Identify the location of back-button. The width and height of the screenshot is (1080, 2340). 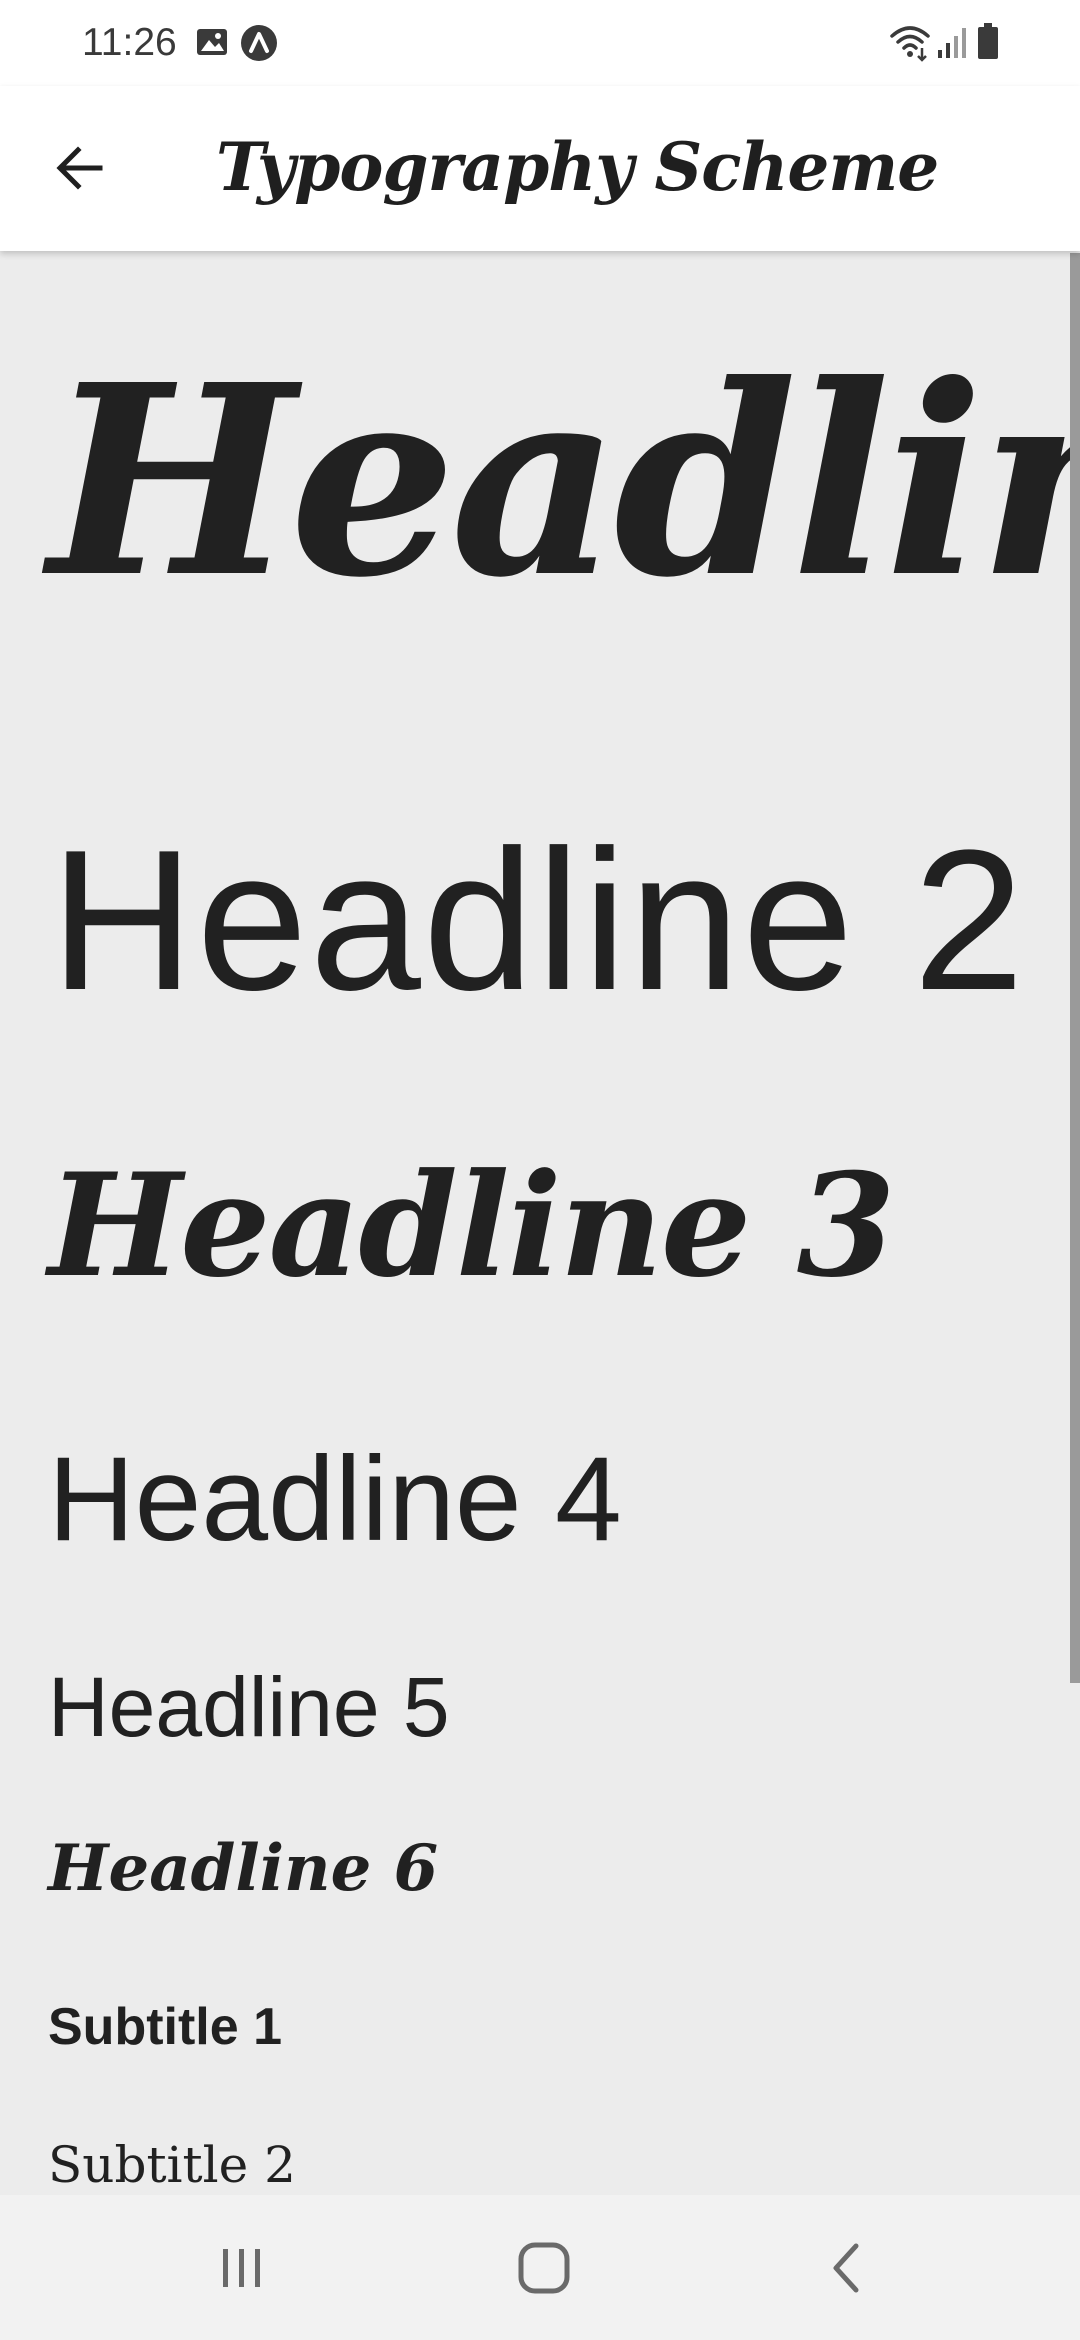
(80, 170).